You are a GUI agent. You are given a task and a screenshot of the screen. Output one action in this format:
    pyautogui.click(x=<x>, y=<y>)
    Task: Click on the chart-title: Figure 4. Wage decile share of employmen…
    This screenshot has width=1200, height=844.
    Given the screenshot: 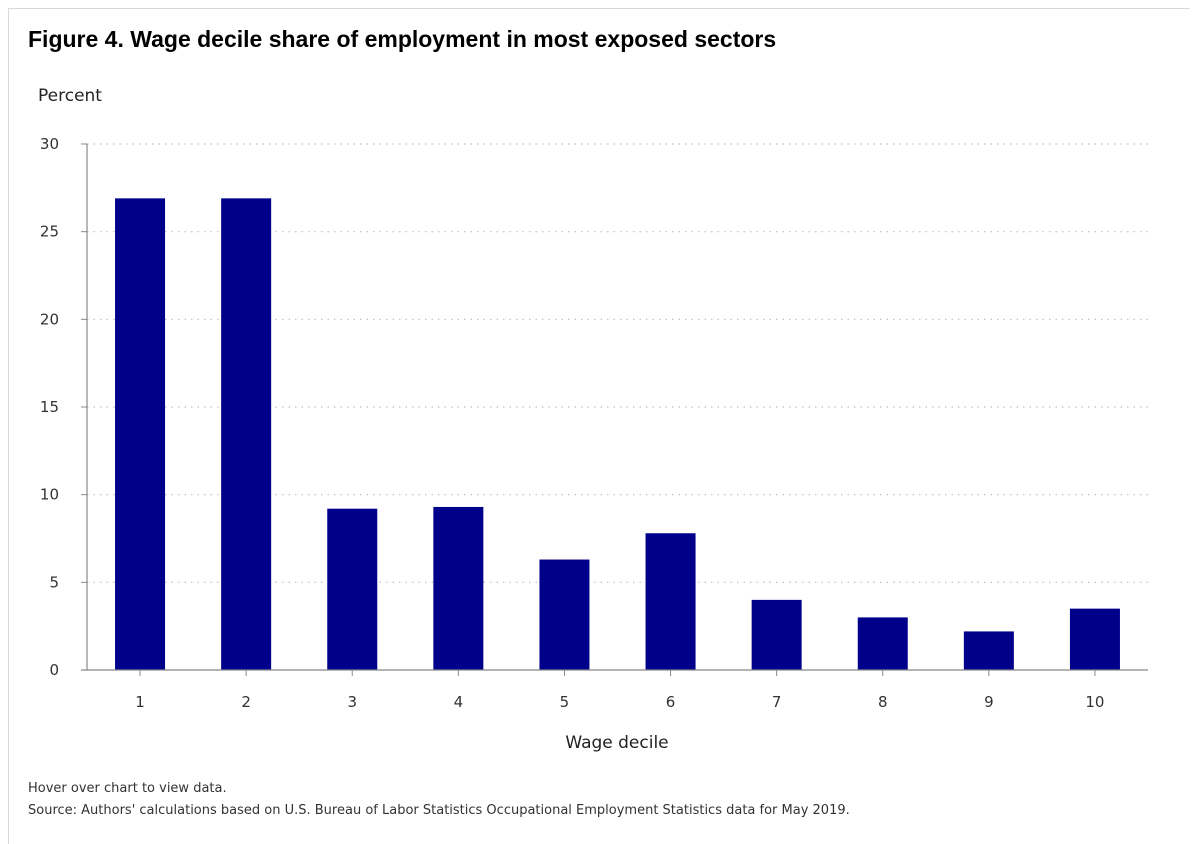 What is the action you would take?
    pyautogui.click(x=402, y=39)
    